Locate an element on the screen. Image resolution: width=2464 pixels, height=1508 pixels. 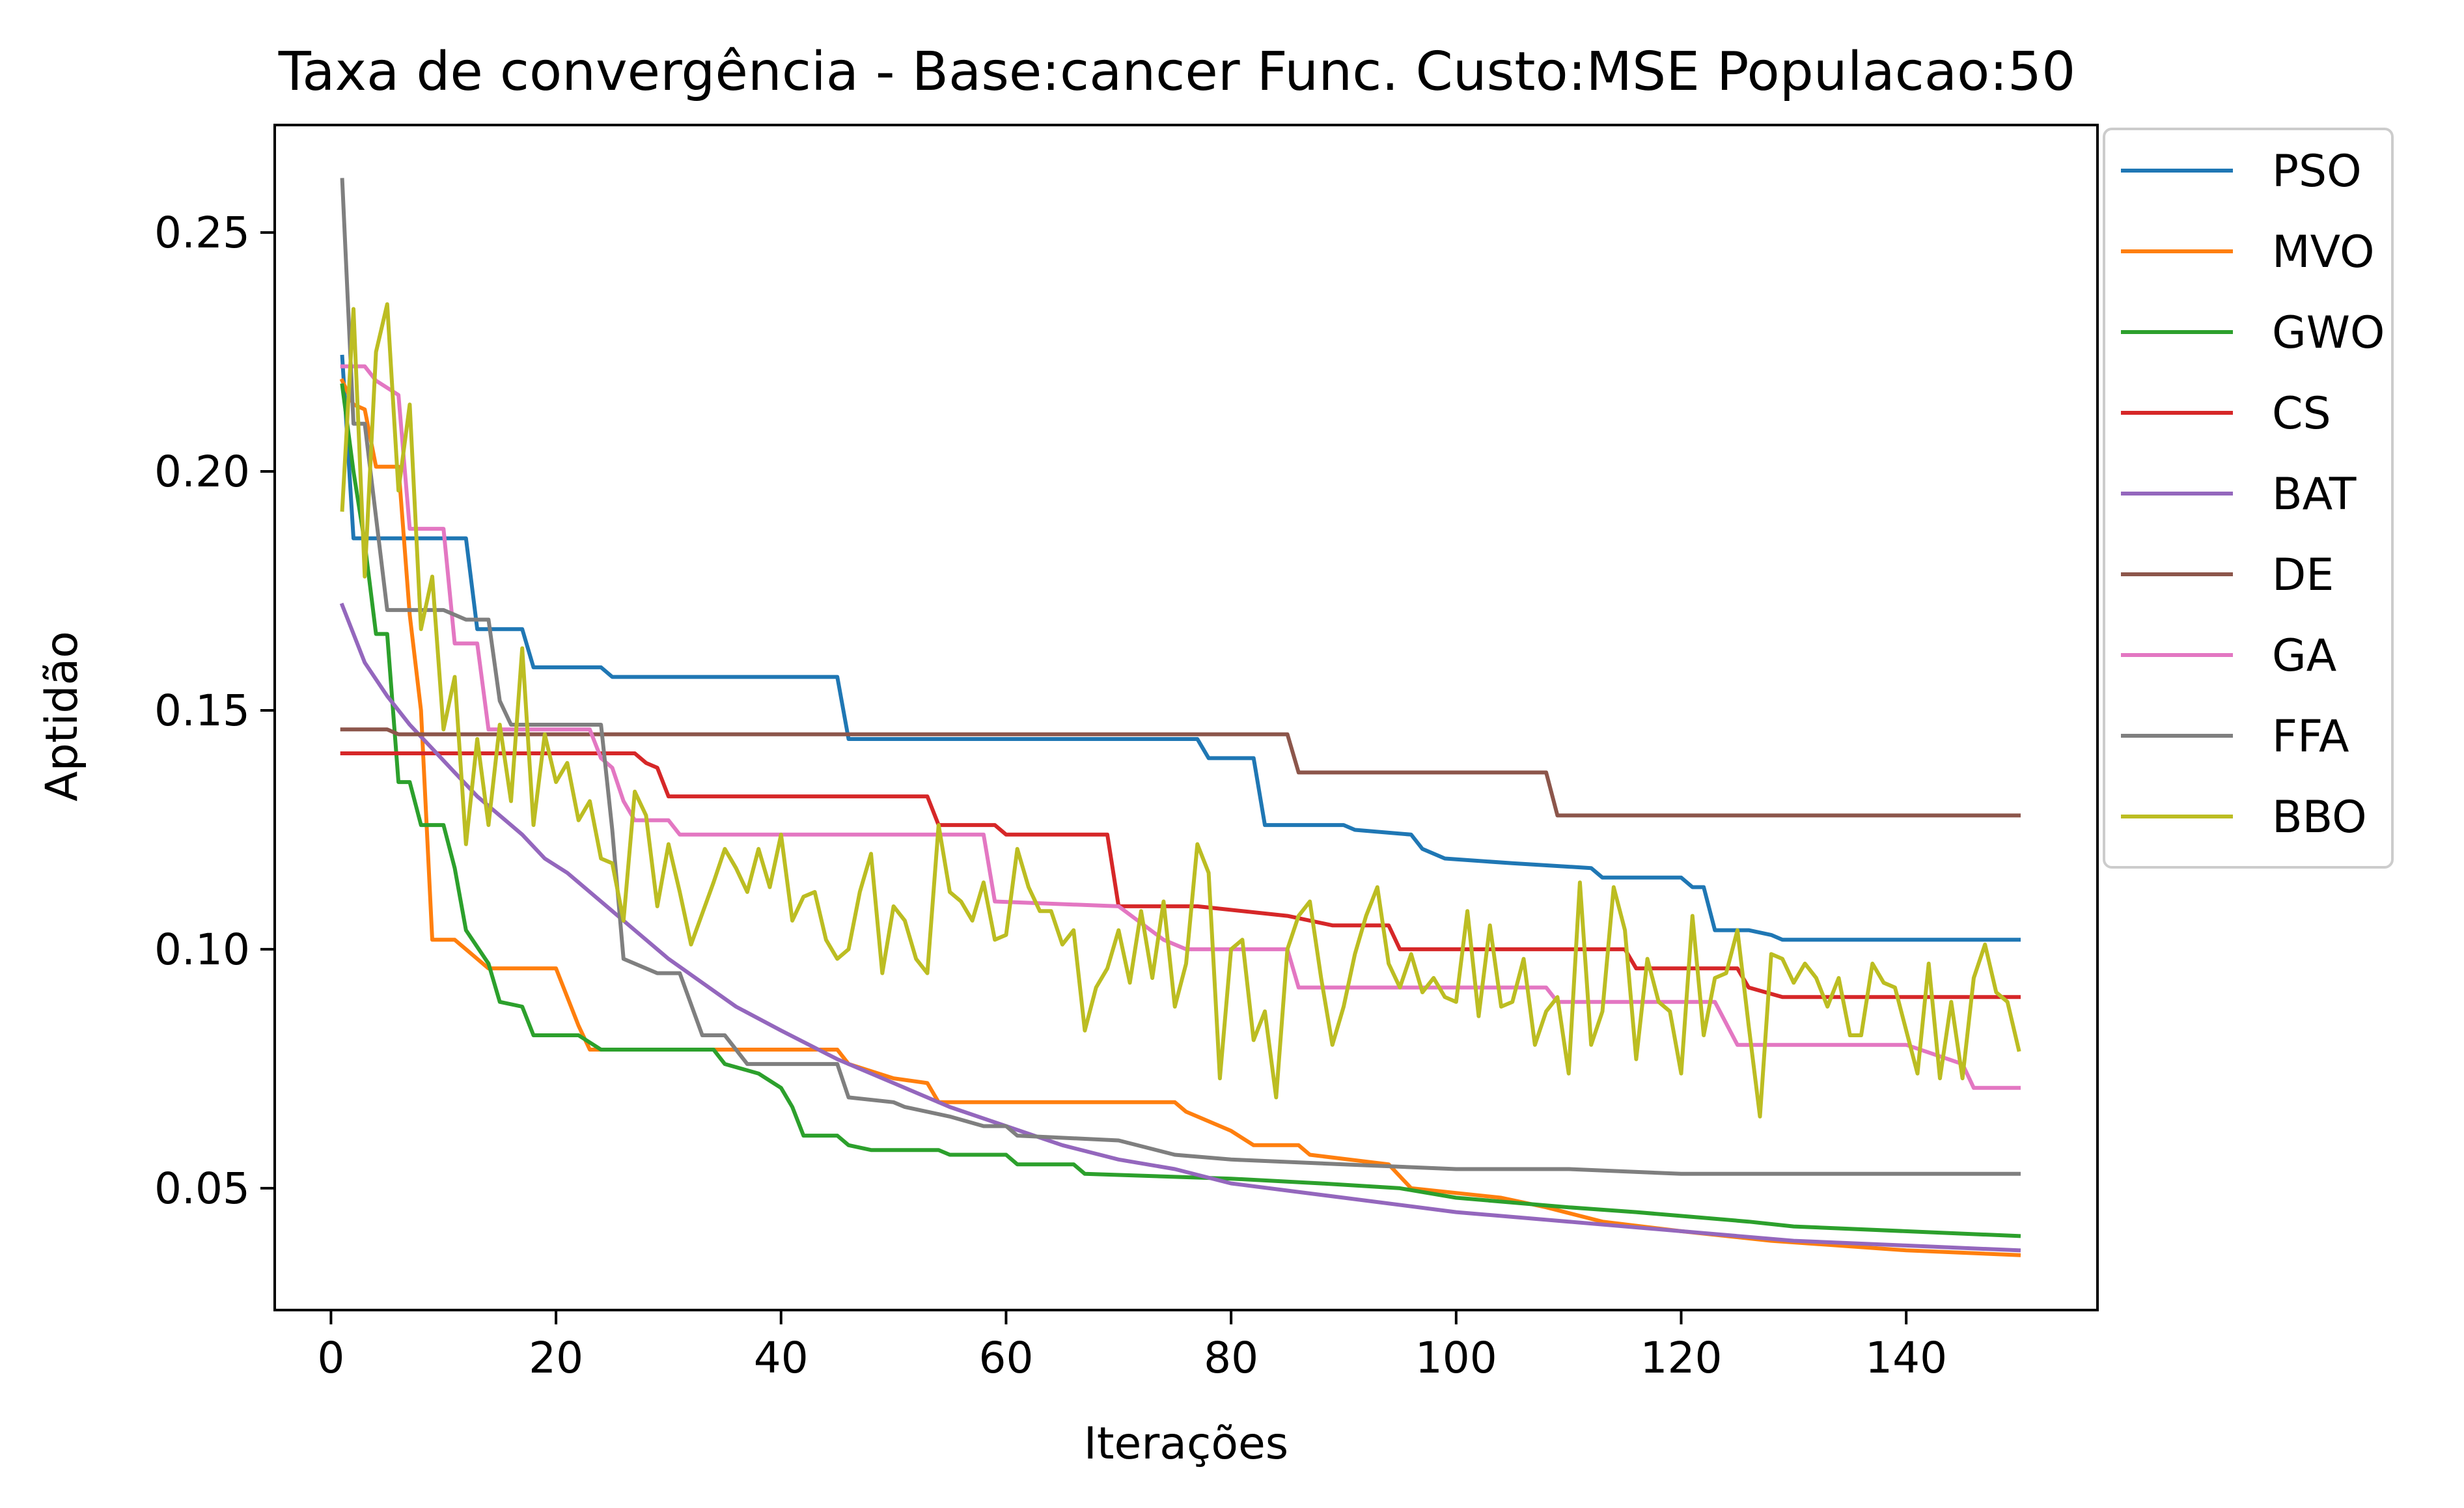
x-tick-label: 0 is located at coordinates (331, 1358).